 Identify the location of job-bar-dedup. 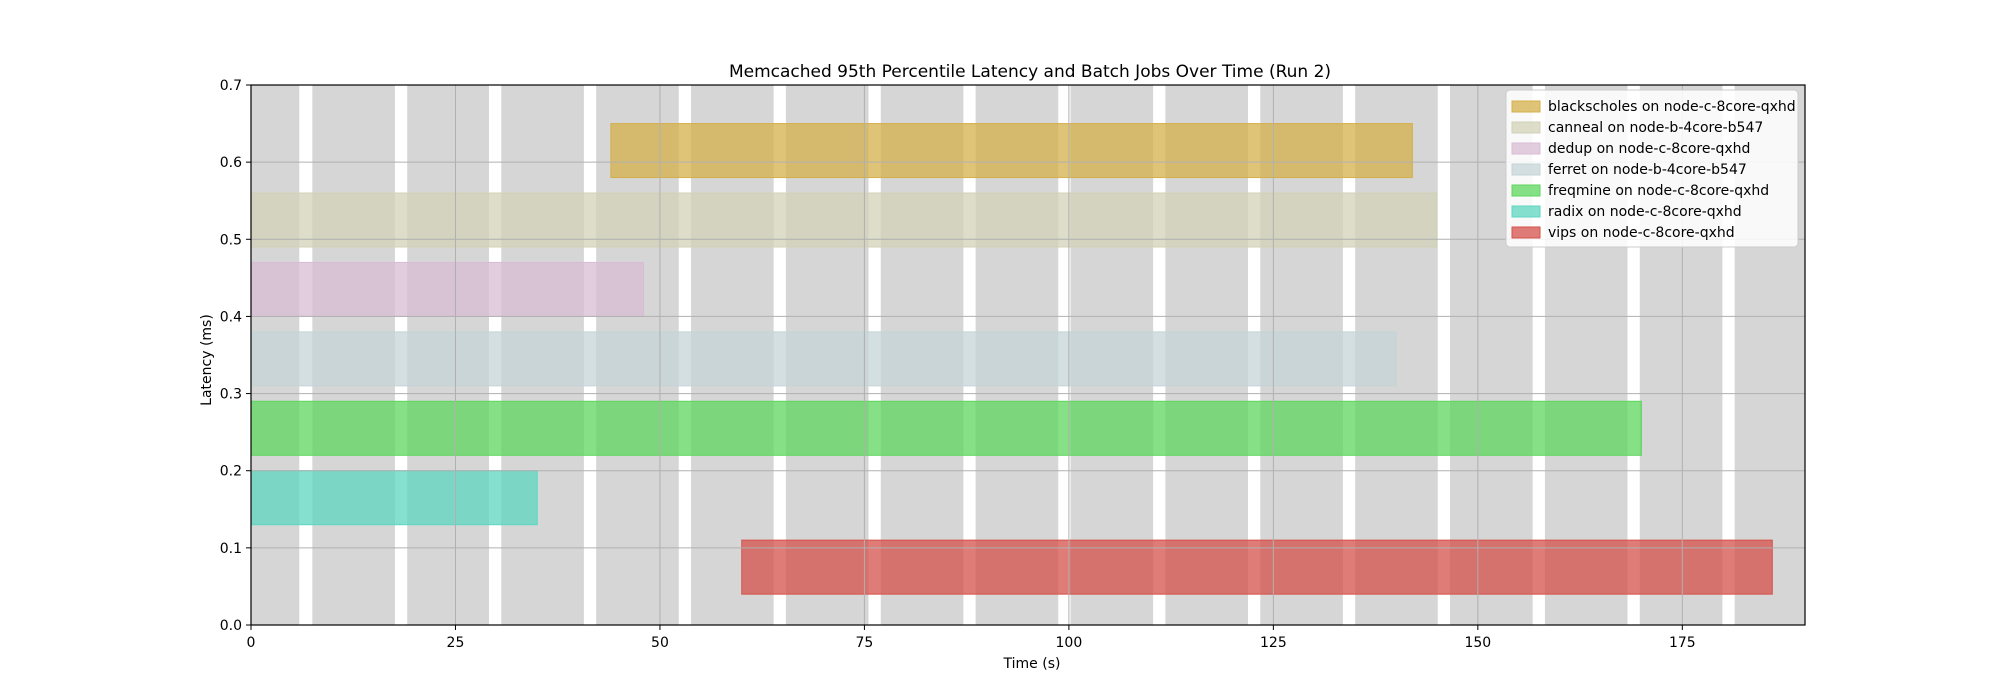
(447, 289).